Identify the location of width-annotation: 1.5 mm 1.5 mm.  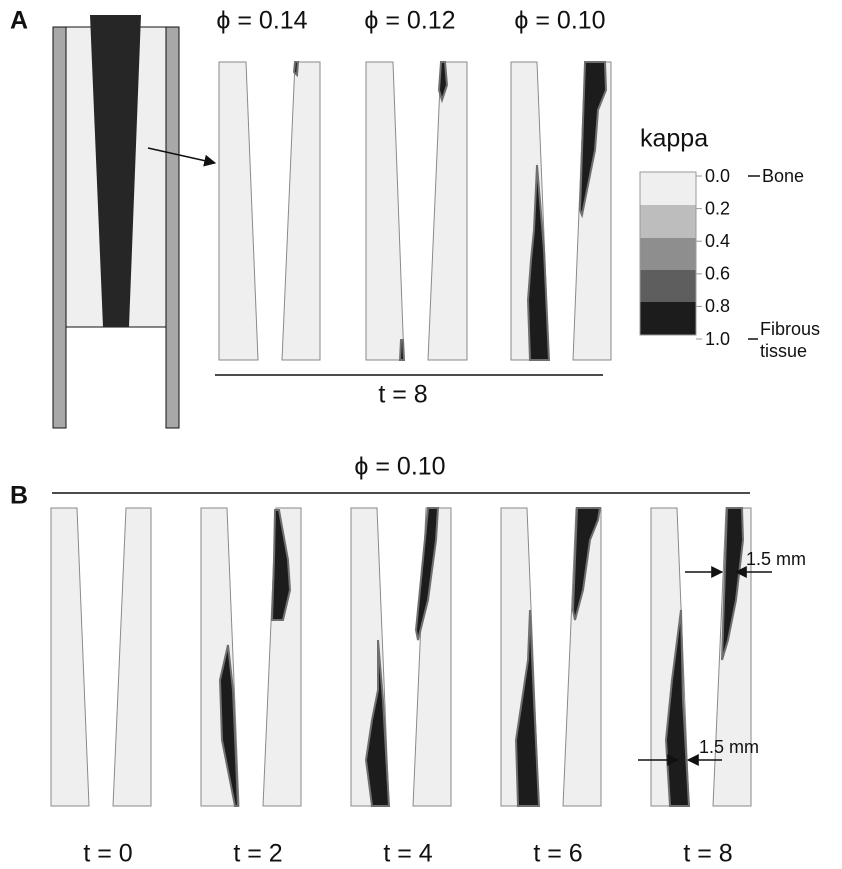
(722, 657).